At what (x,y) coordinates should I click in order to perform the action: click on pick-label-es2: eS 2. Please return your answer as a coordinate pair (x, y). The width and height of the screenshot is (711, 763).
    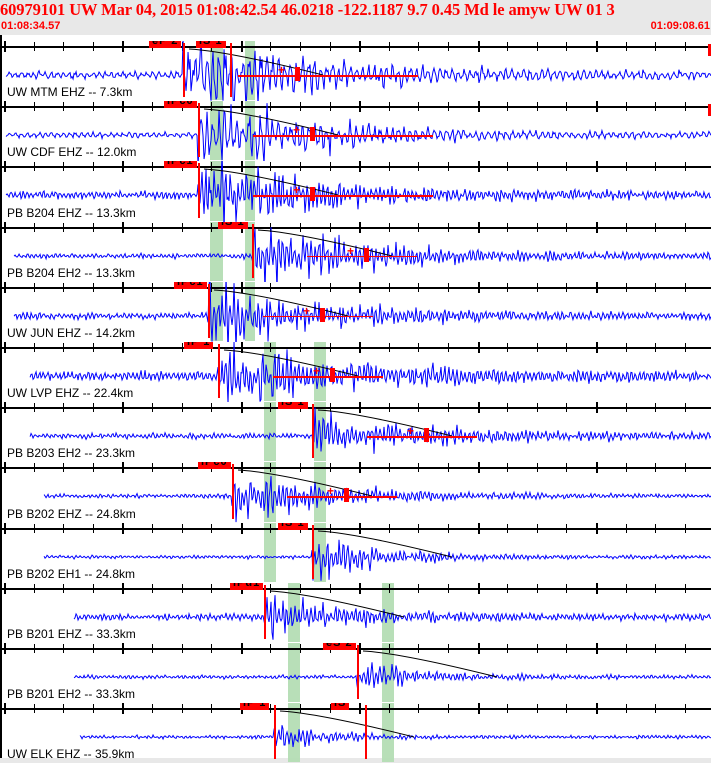
    Looking at the image, I should click on (339, 646).